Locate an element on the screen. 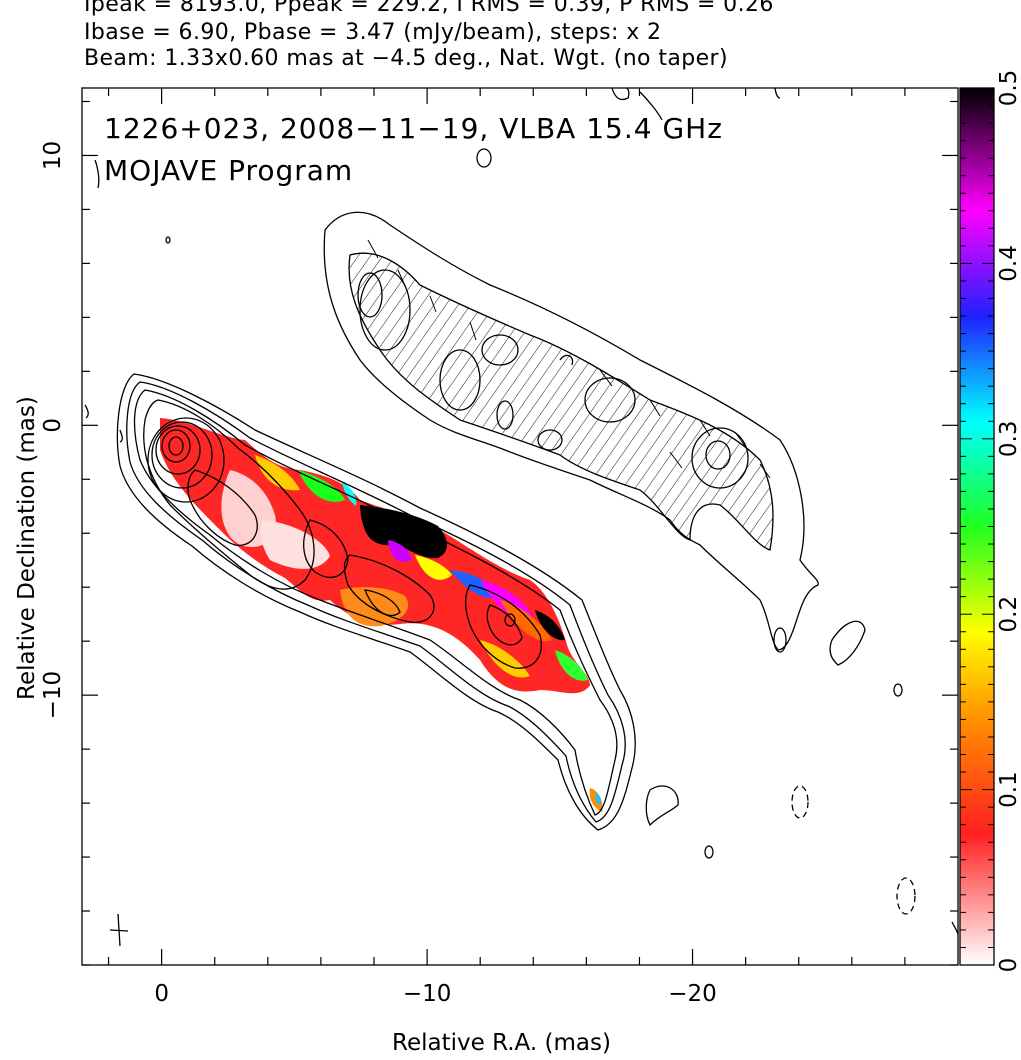  colorbar-tick-label: 0 is located at coordinates (1008, 965).